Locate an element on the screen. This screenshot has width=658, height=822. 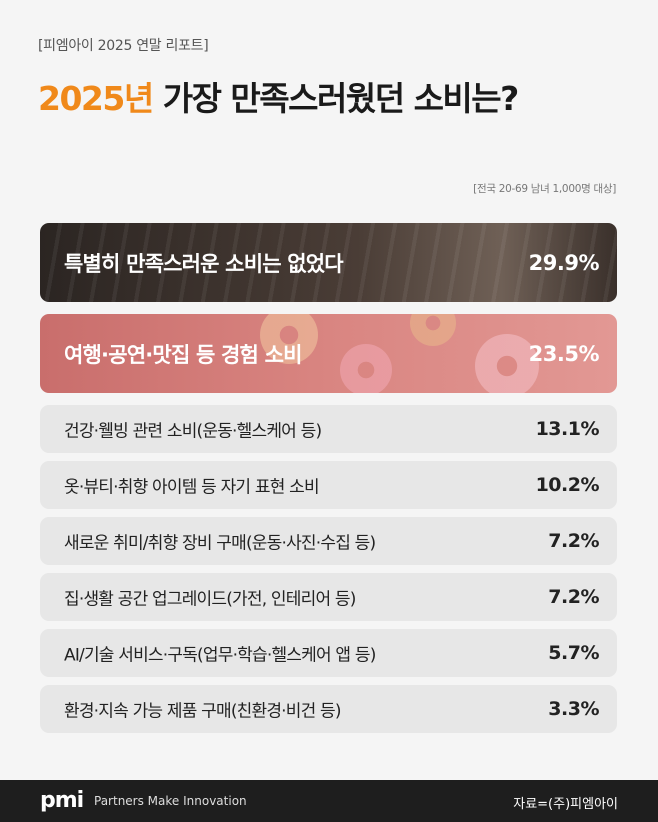
bar-row-1: 특별히 만족스러운 소비는 없었다 29.9% is located at coordinates (328, 262).